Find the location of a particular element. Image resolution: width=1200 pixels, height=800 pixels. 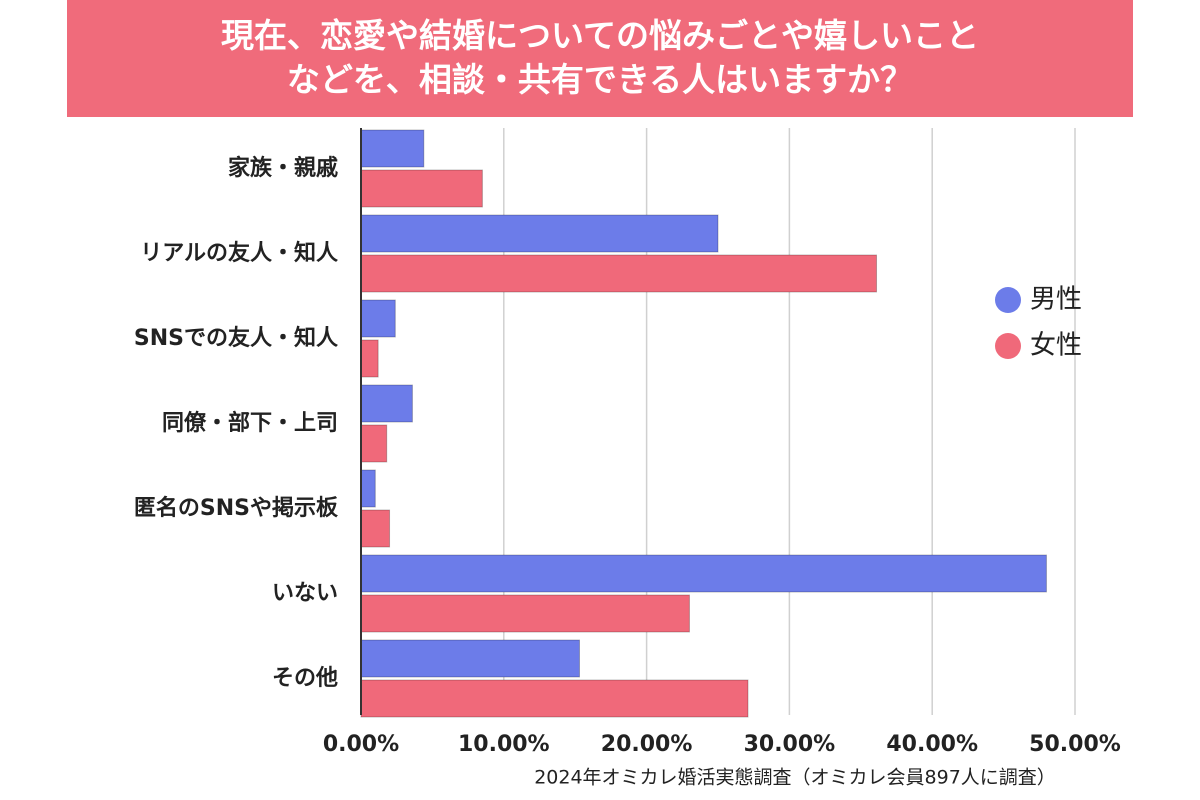

x-tick-label: 10.00% is located at coordinates (504, 744).